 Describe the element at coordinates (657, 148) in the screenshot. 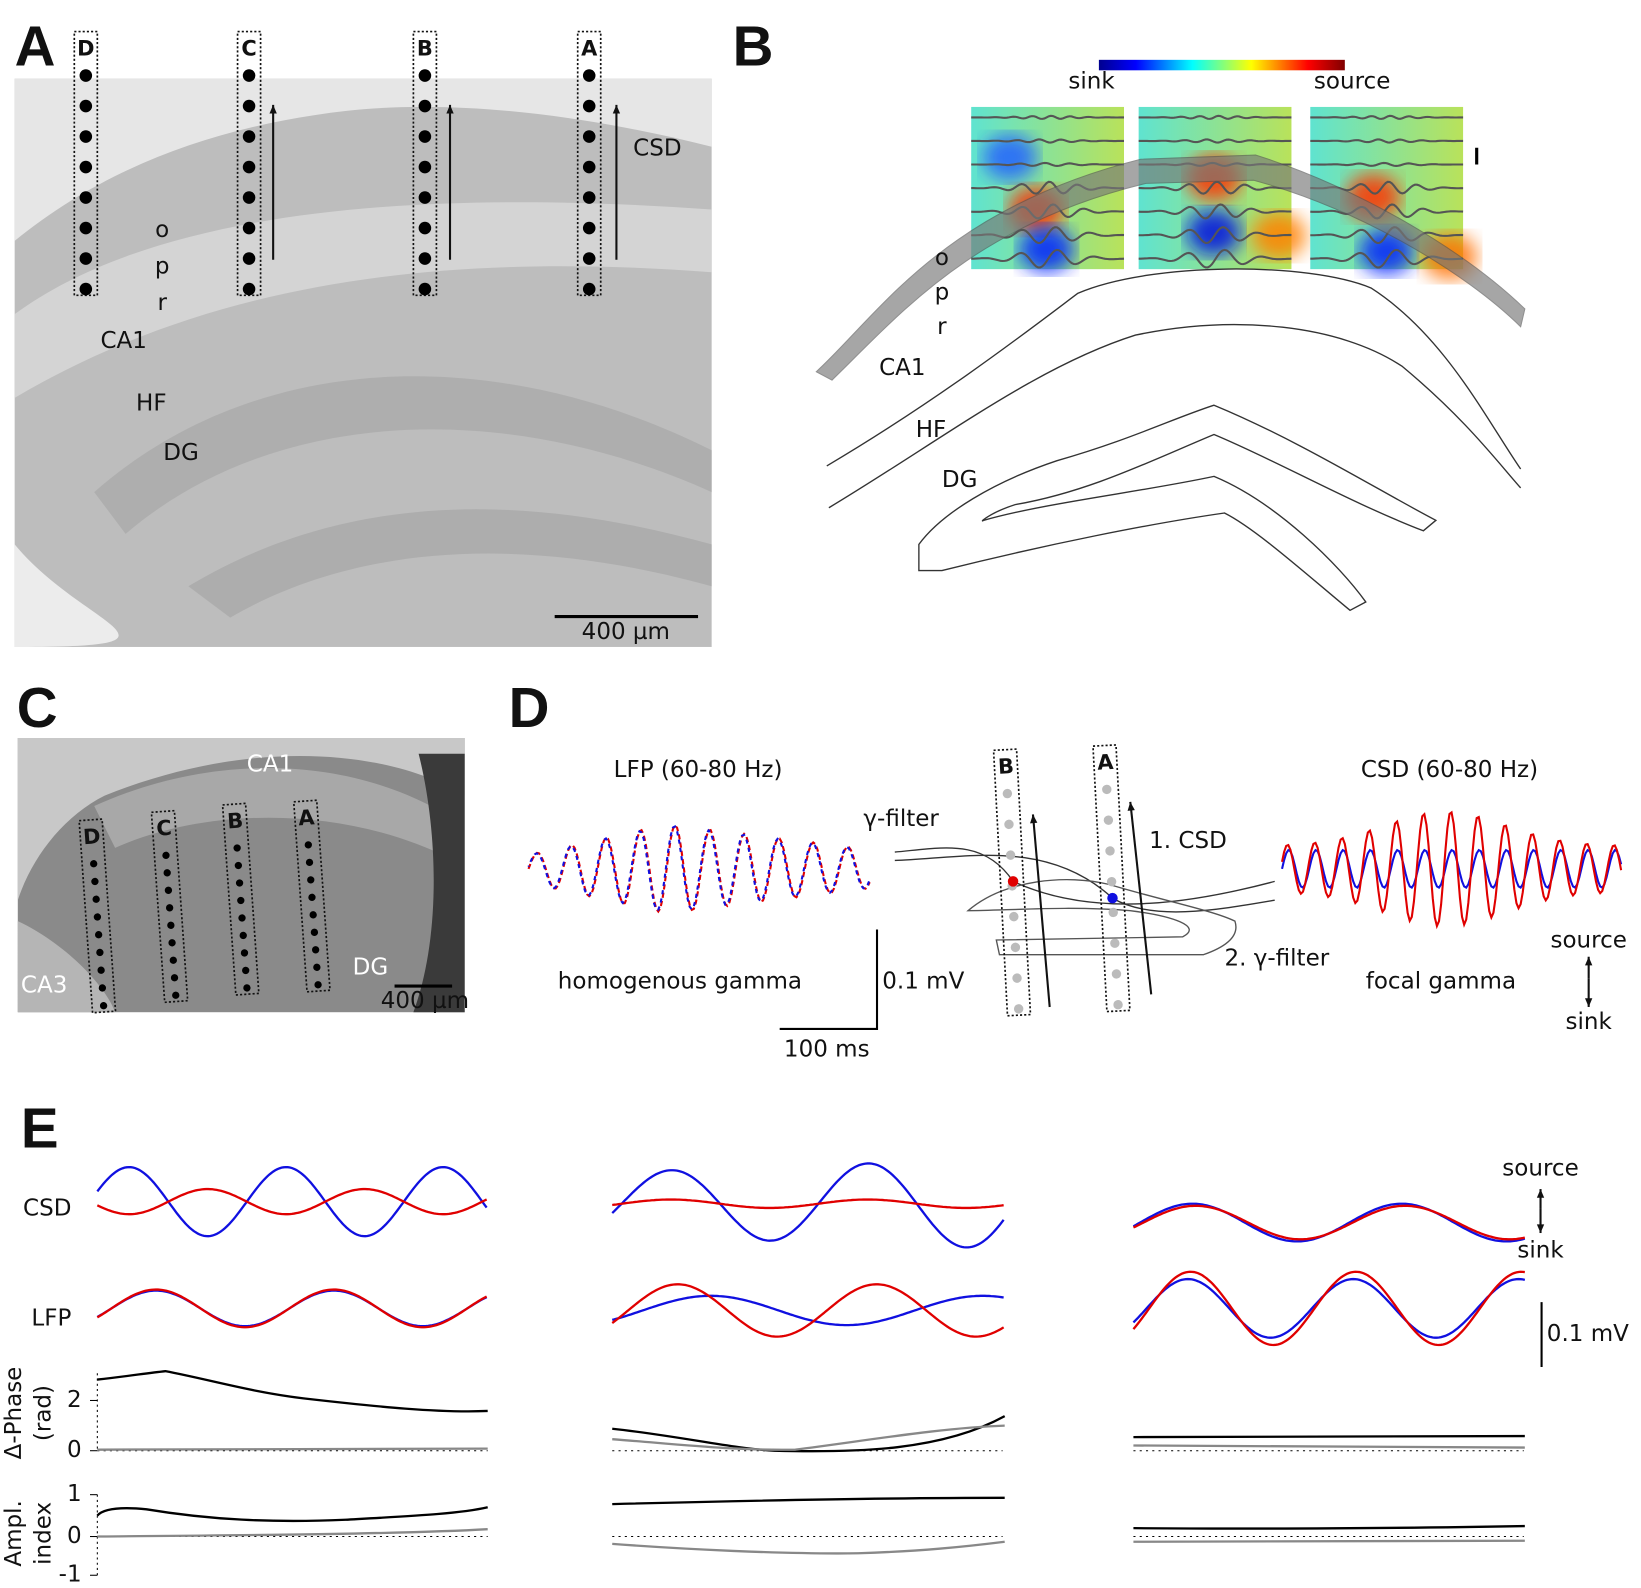

I see `arrow-label: CSD` at that location.